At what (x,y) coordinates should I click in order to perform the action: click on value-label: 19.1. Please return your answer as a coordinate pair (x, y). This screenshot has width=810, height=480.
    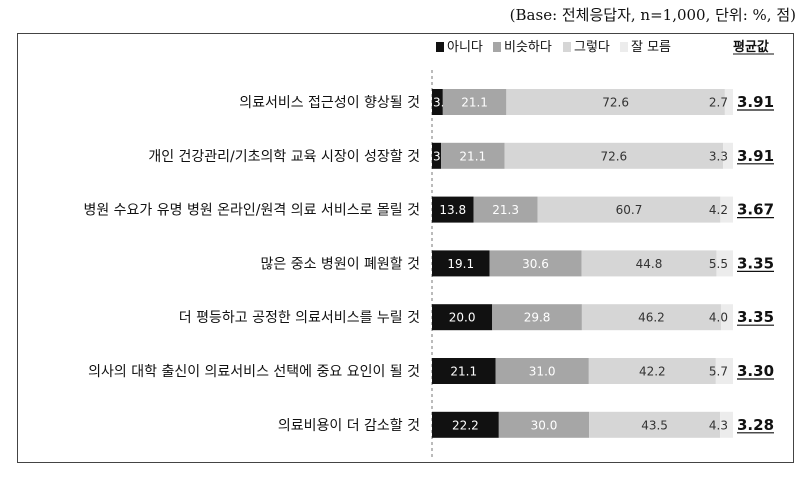
    Looking at the image, I should click on (460, 264).